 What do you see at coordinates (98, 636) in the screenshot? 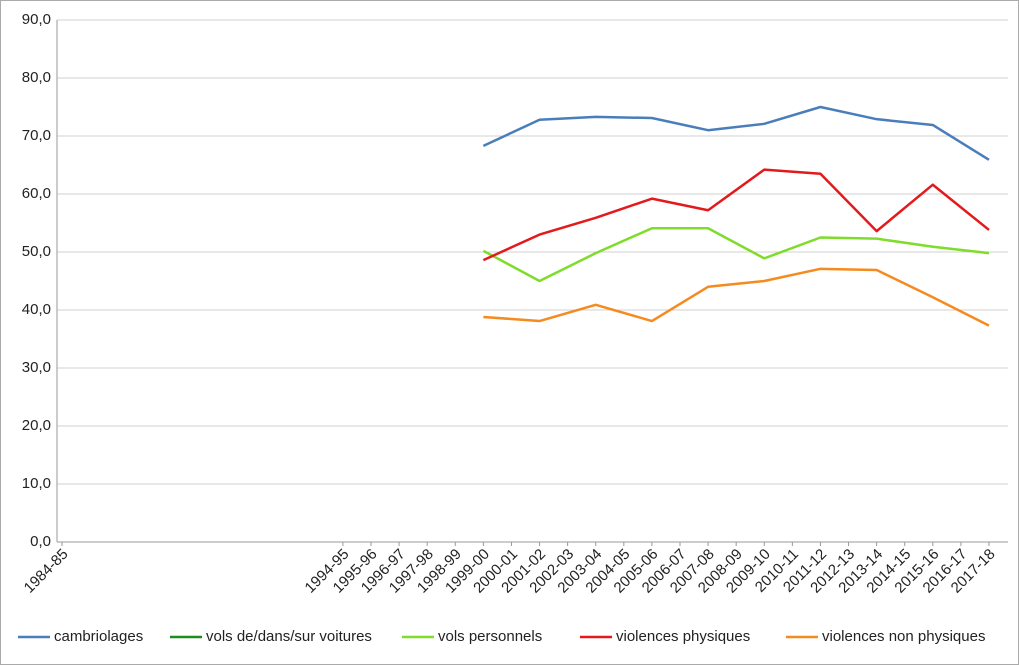
I see `legend-label: cambriolages` at bounding box center [98, 636].